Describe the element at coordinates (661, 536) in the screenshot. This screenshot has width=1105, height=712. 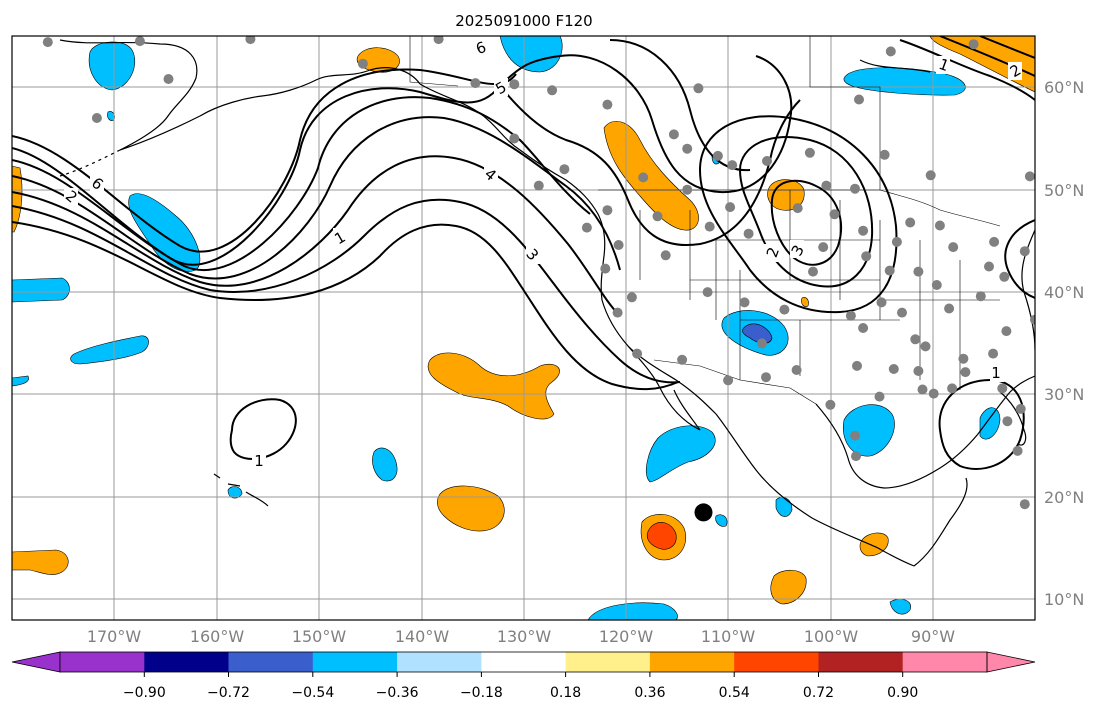
I see `strong-pos-anomaly-blob` at that location.